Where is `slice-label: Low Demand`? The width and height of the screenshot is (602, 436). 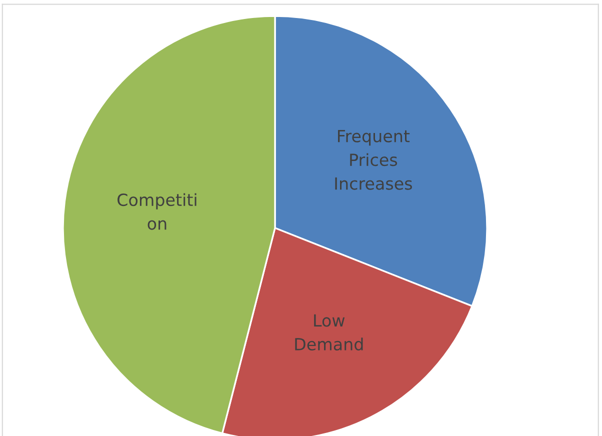 slice-label: Low Demand is located at coordinates (329, 332).